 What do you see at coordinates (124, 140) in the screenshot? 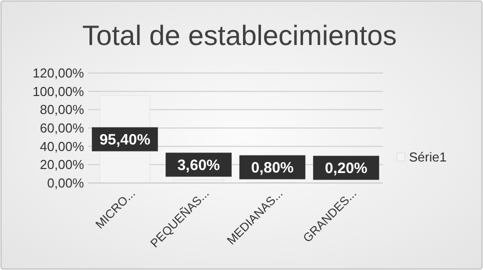
I see `data-label: 95,40%` at bounding box center [124, 140].